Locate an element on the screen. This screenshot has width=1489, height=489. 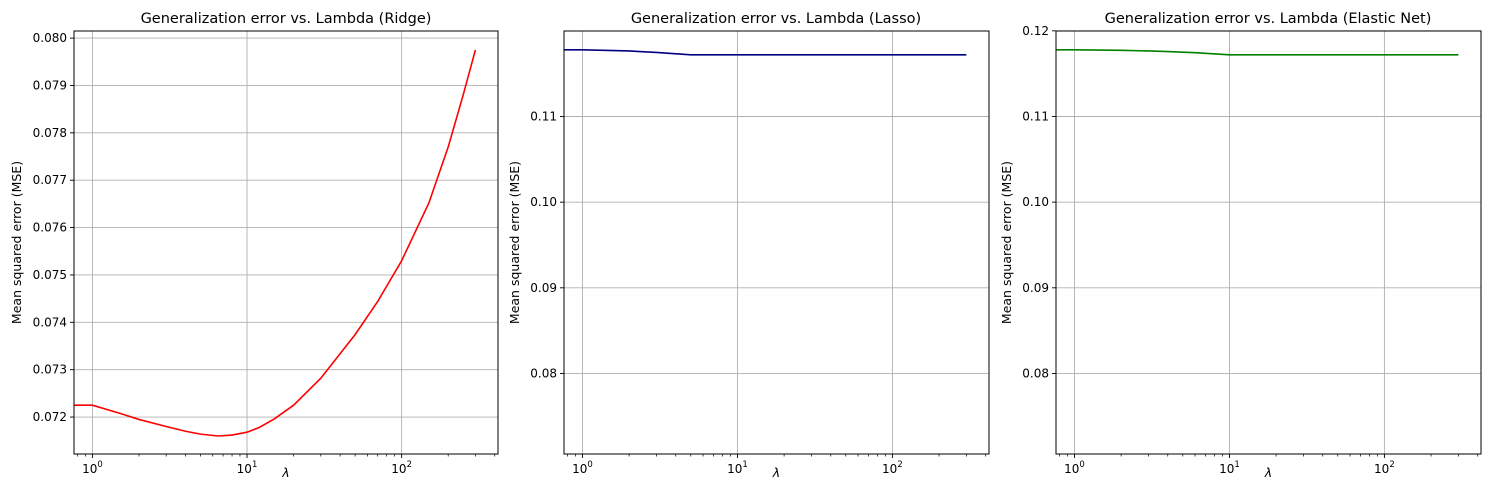
y-tick-label: 0.12 is located at coordinates (1035, 31).